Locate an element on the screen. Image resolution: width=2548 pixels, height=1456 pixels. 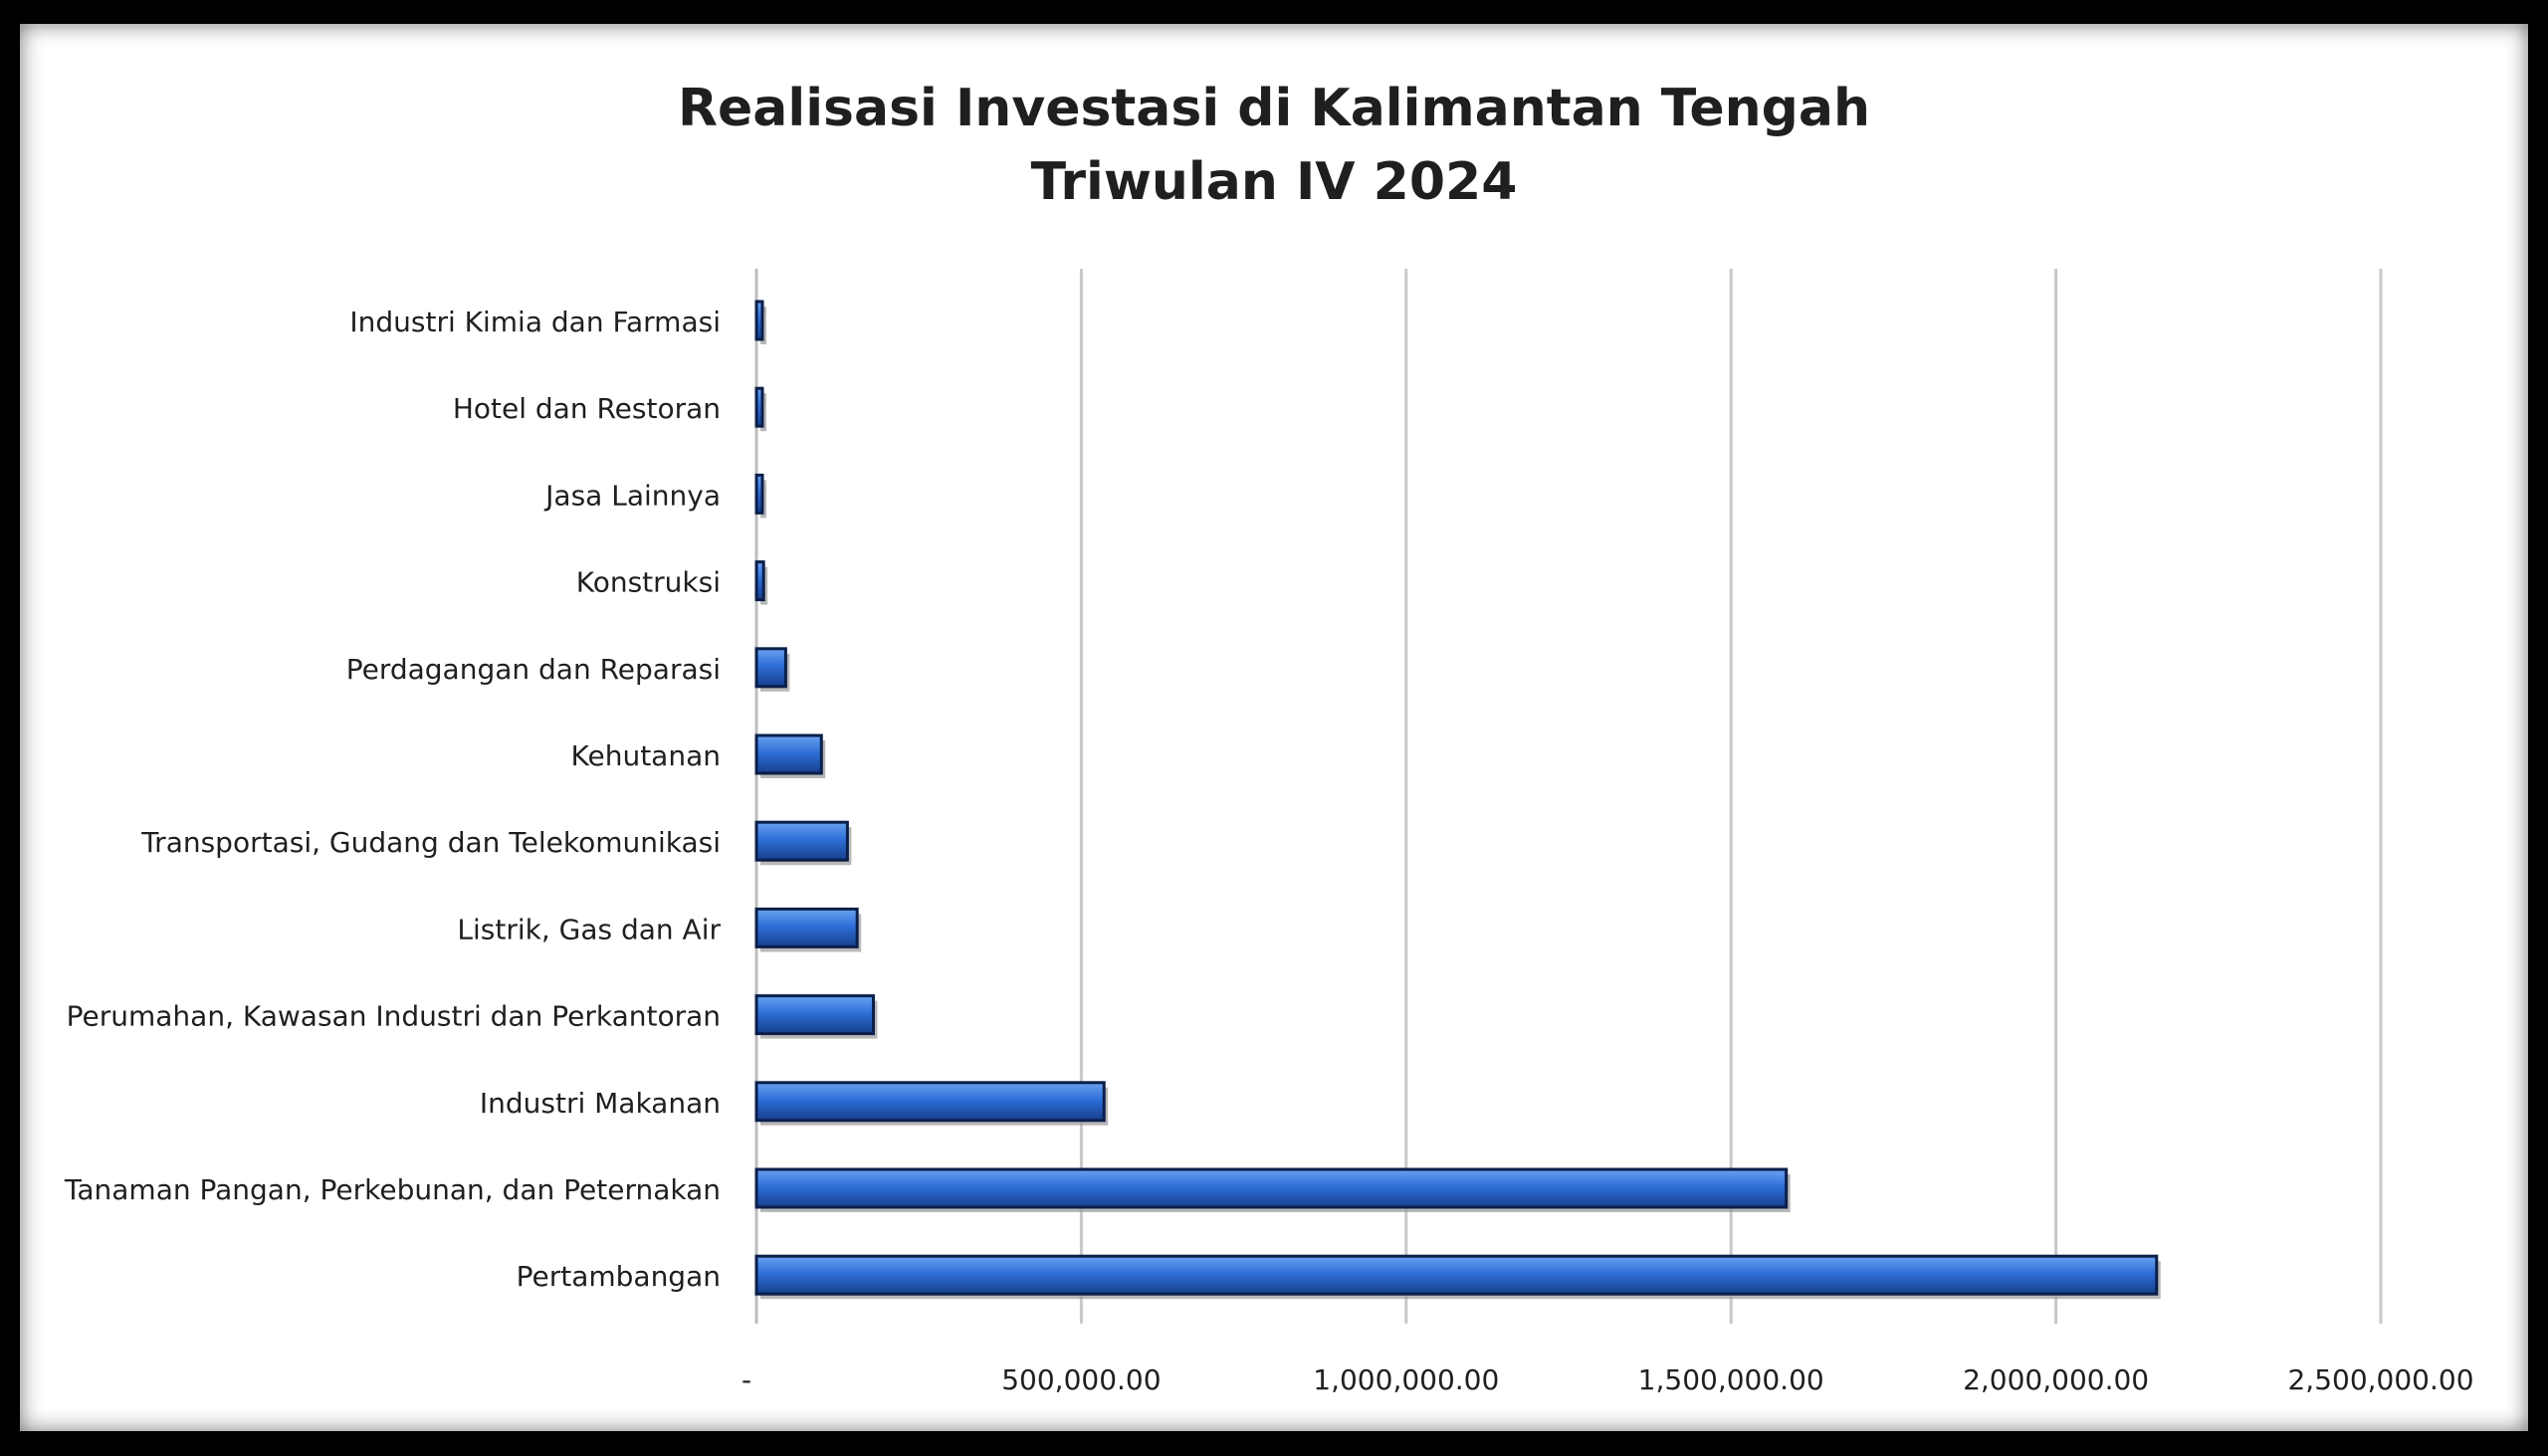
x-tick-label: 2,500,000.00 is located at coordinates (2380, 1379).